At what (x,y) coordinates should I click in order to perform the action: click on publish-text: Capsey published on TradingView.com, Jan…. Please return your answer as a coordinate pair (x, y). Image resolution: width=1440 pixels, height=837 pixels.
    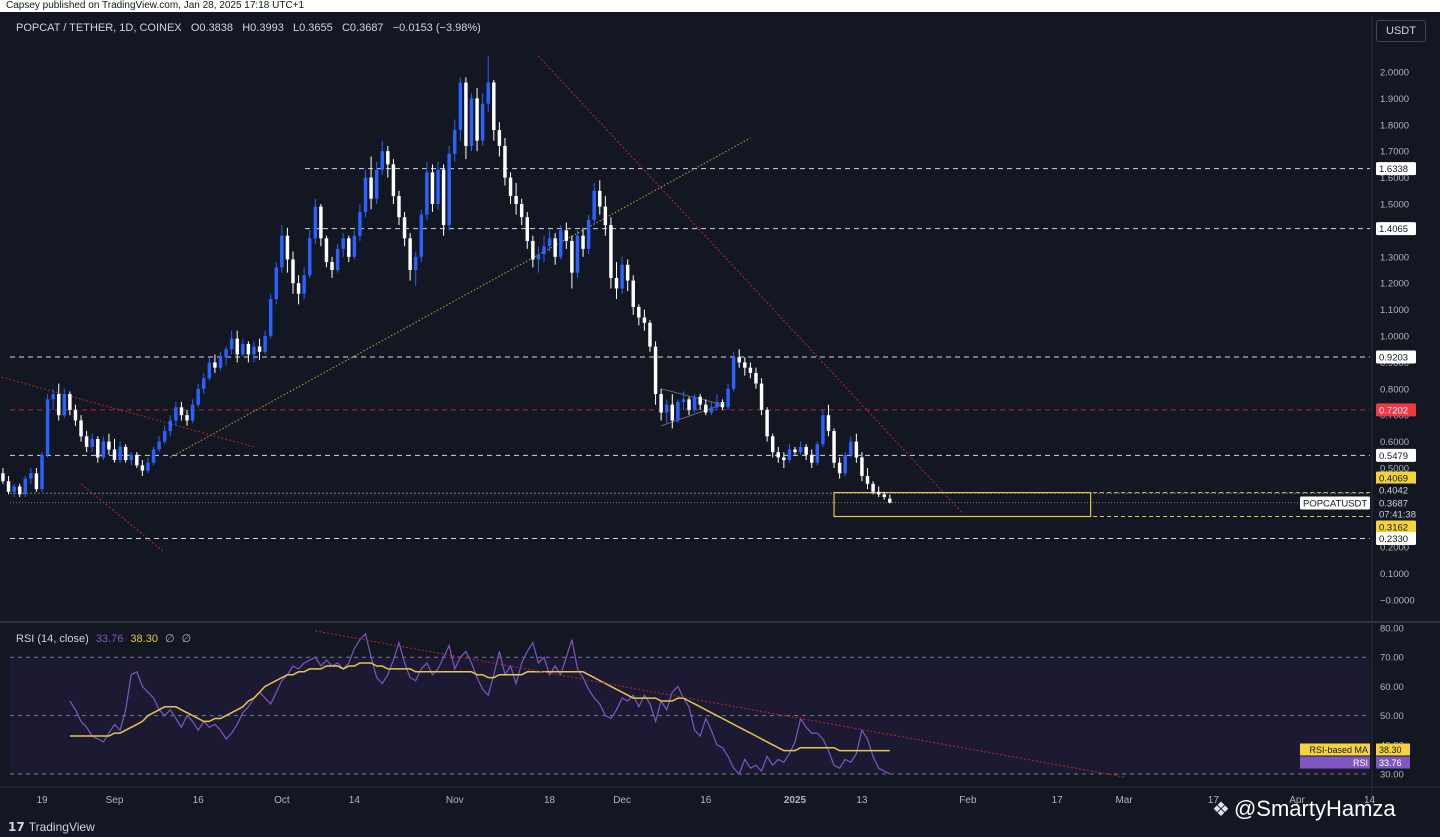
    Looking at the image, I should click on (155, 5).